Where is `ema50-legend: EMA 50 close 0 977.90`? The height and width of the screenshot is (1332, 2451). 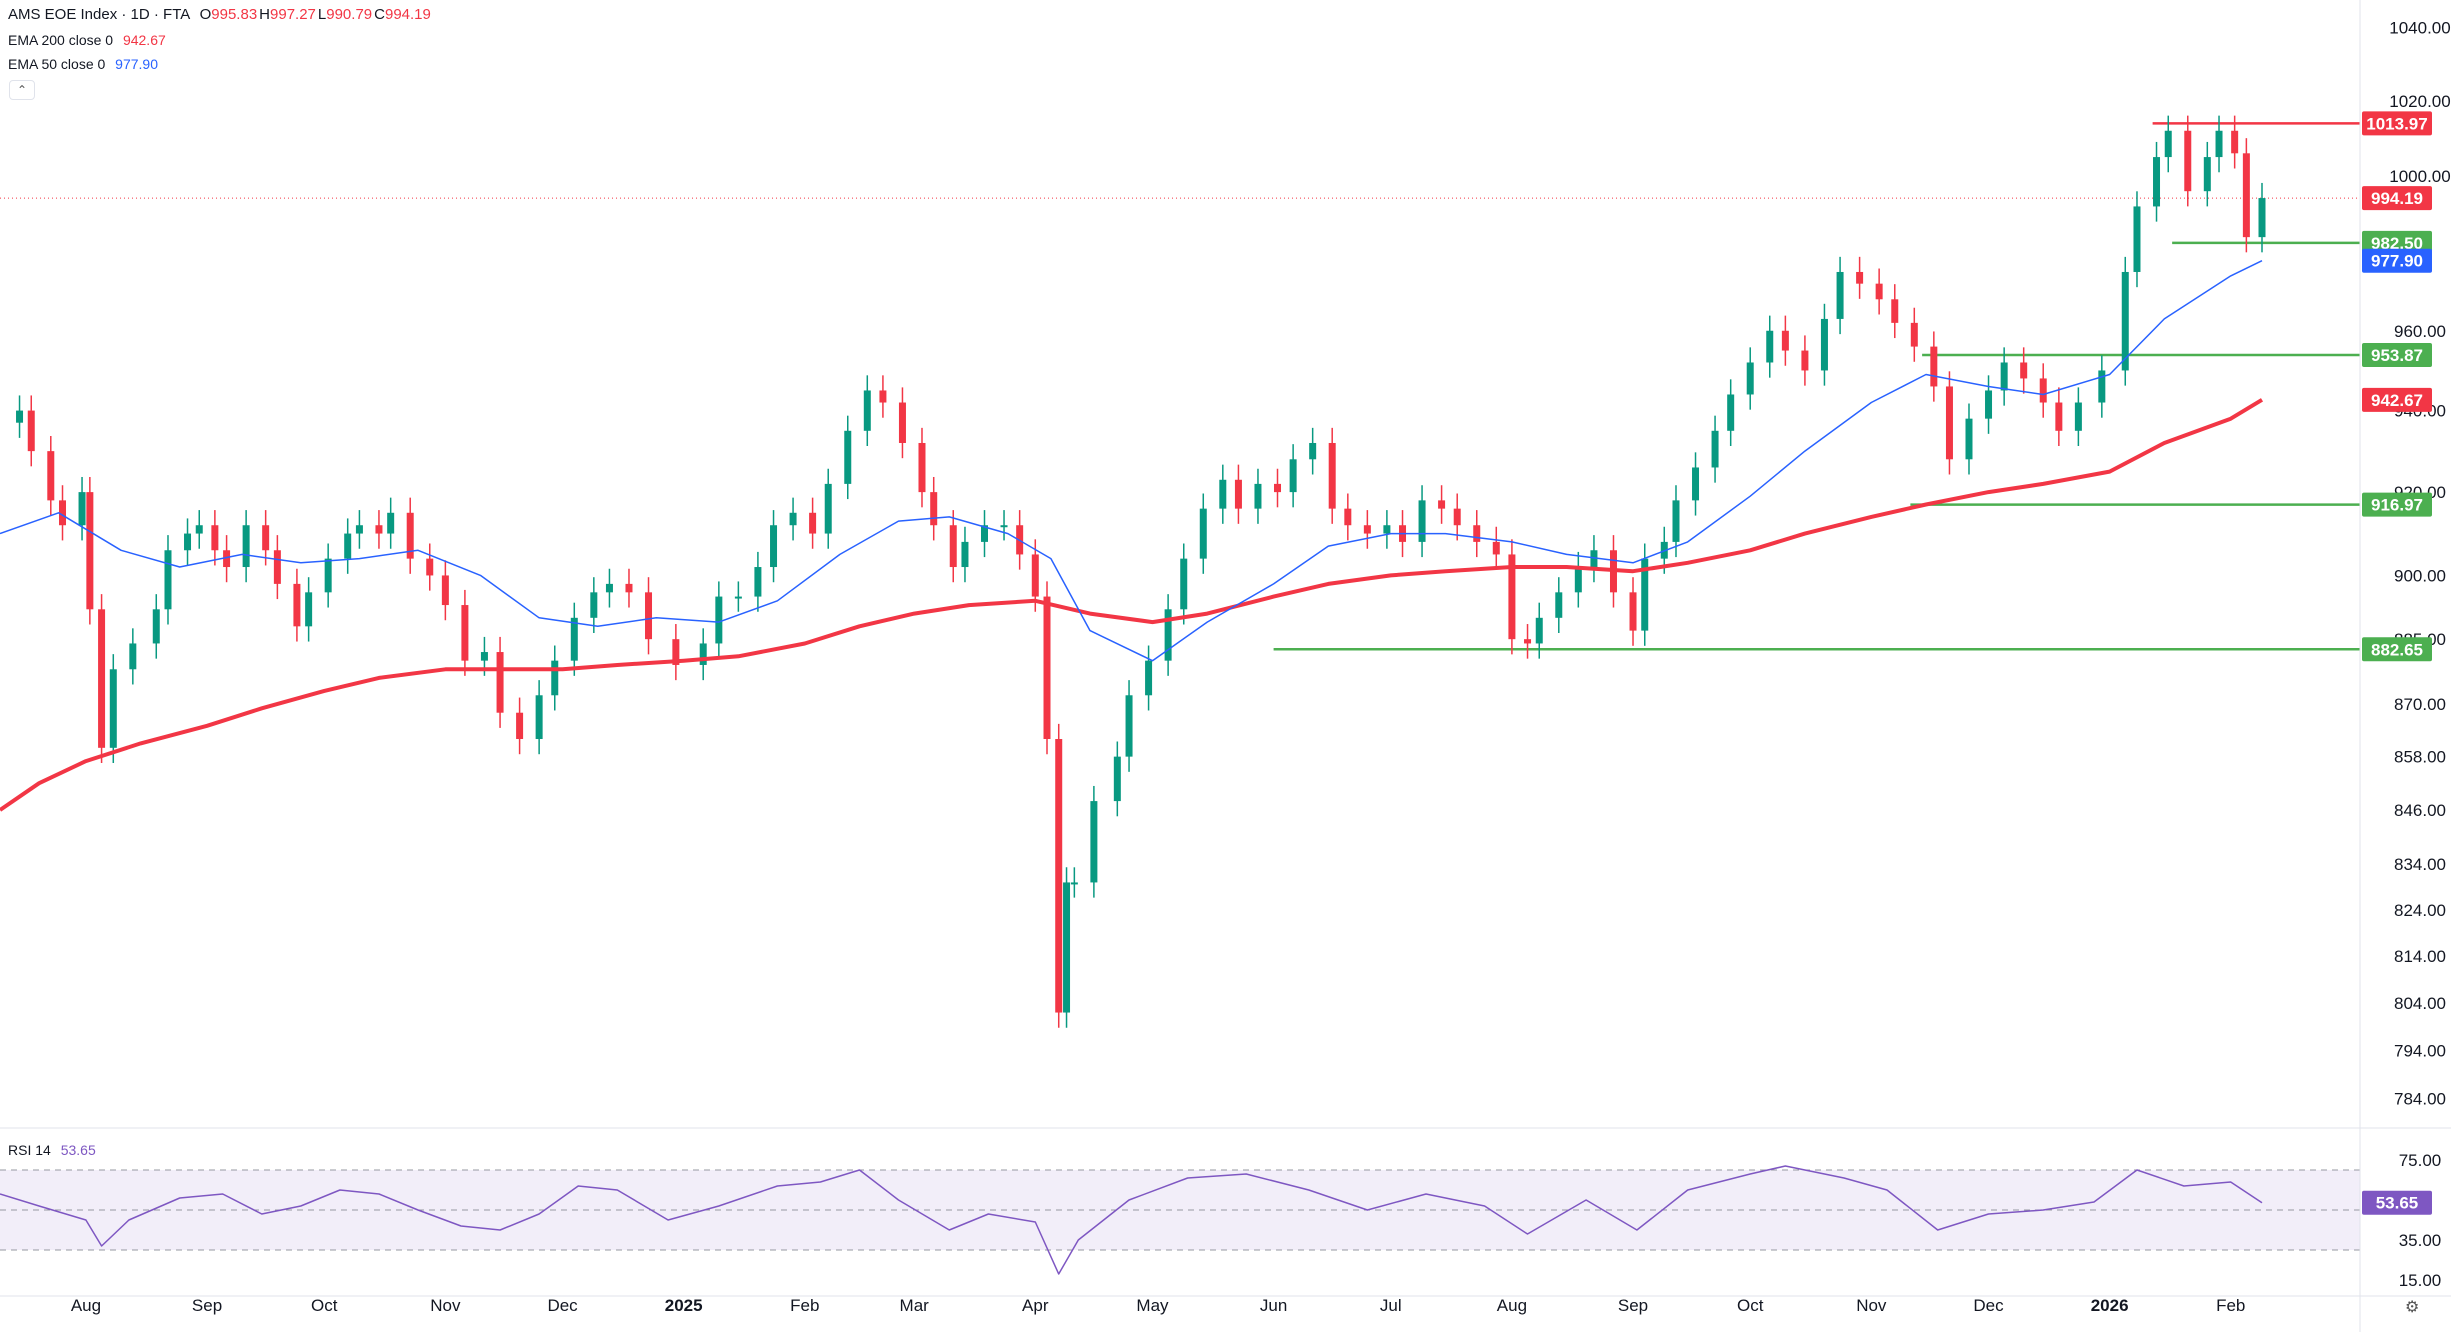
ema50-legend: EMA 50 close 0 977.90 is located at coordinates (83, 64).